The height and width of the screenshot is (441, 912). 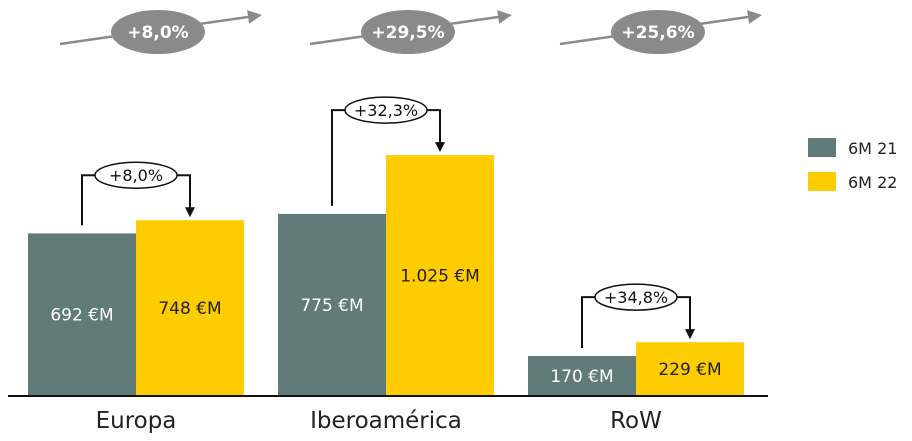 I want to click on bar-value-label: 170 €M, so click(x=581, y=377).